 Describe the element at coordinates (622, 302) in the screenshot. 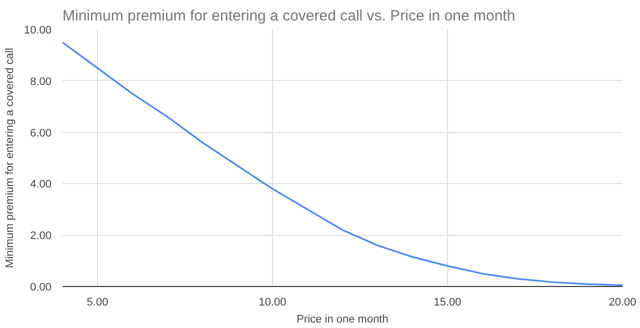

I see `x-tick-label: 20.00` at that location.